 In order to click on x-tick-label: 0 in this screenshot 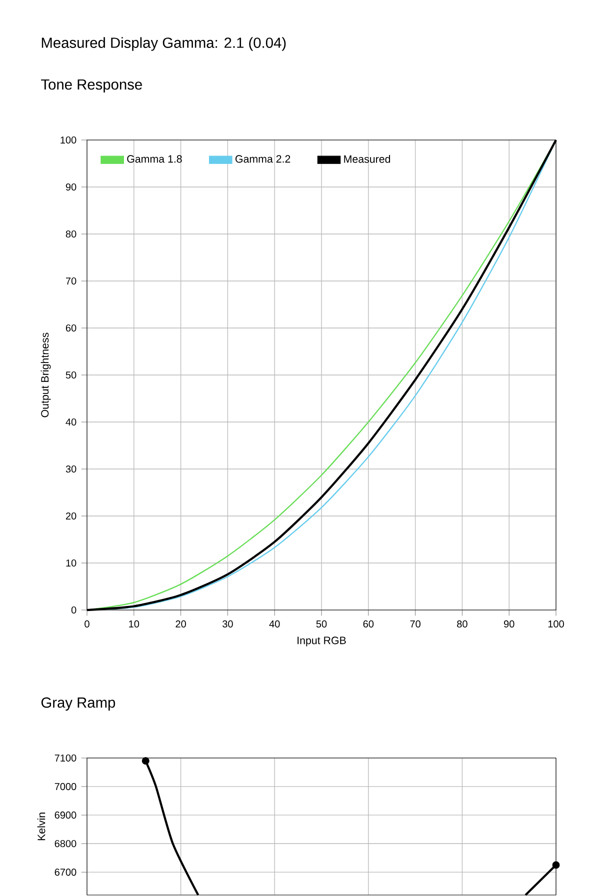, I will do `click(87, 624)`.